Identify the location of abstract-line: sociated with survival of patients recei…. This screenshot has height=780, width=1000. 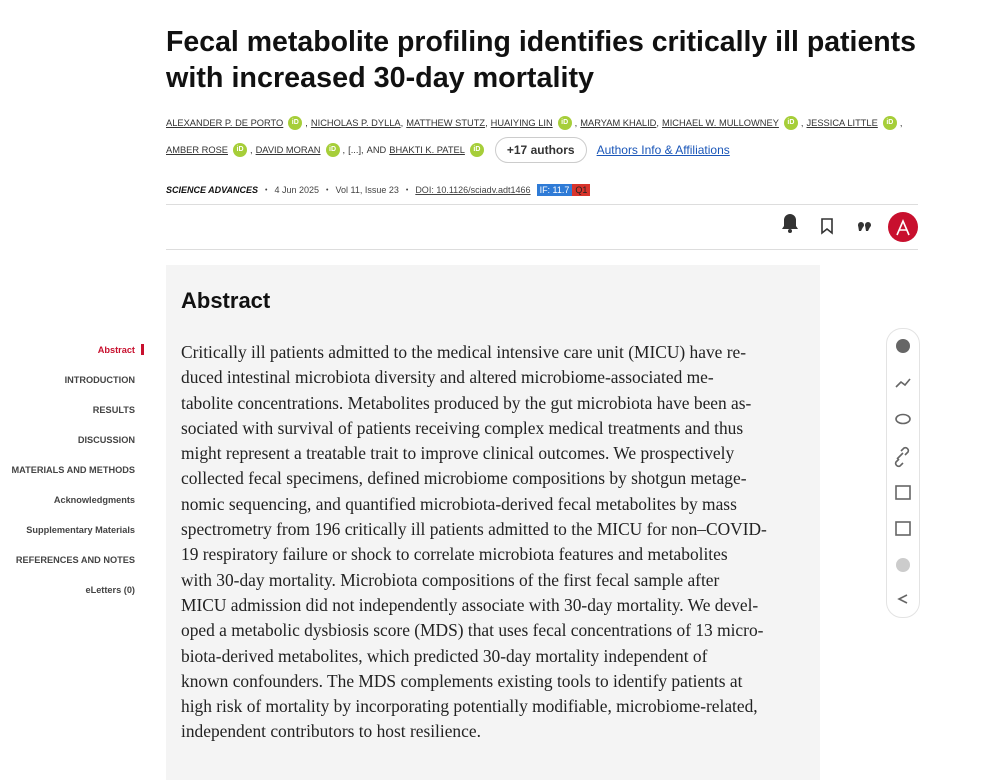
(462, 427).